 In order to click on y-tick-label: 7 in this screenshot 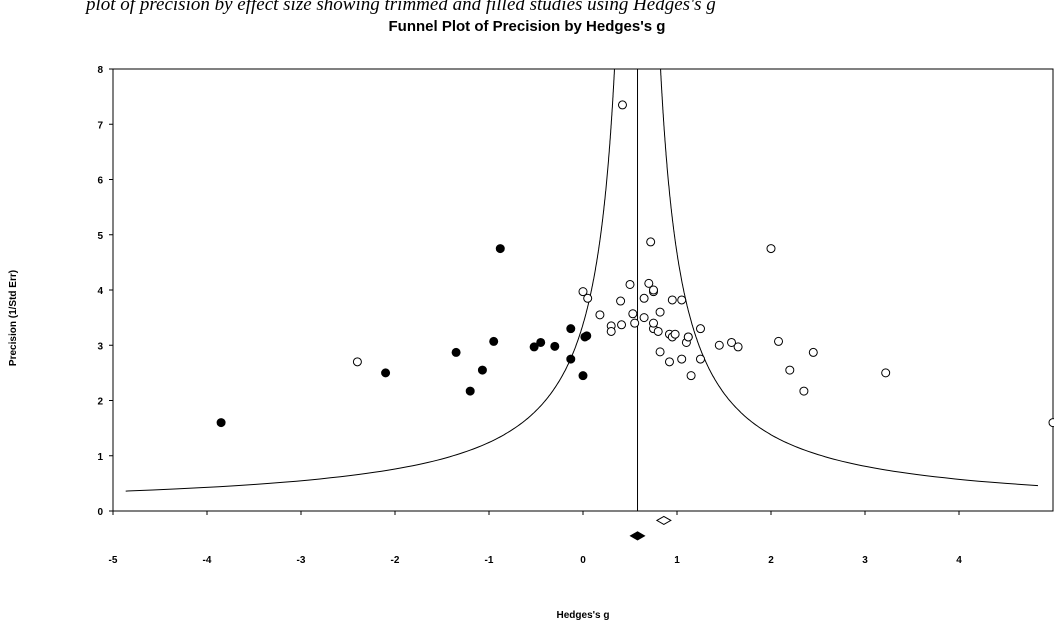, I will do `click(100, 125)`.